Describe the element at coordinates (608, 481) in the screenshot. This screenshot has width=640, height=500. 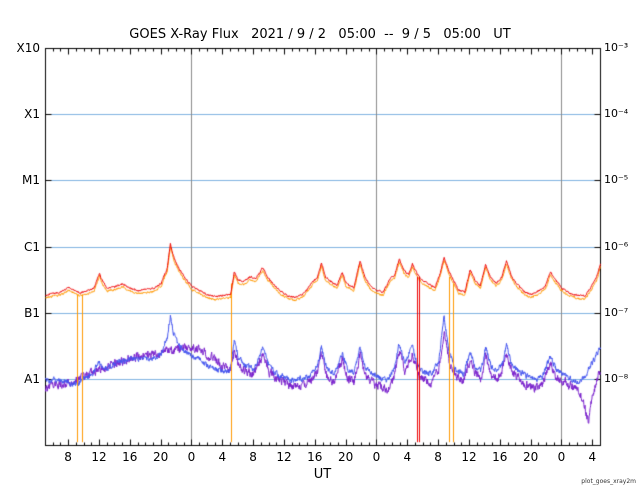
I see `plot-watermark: plot_goes_xray2m` at that location.